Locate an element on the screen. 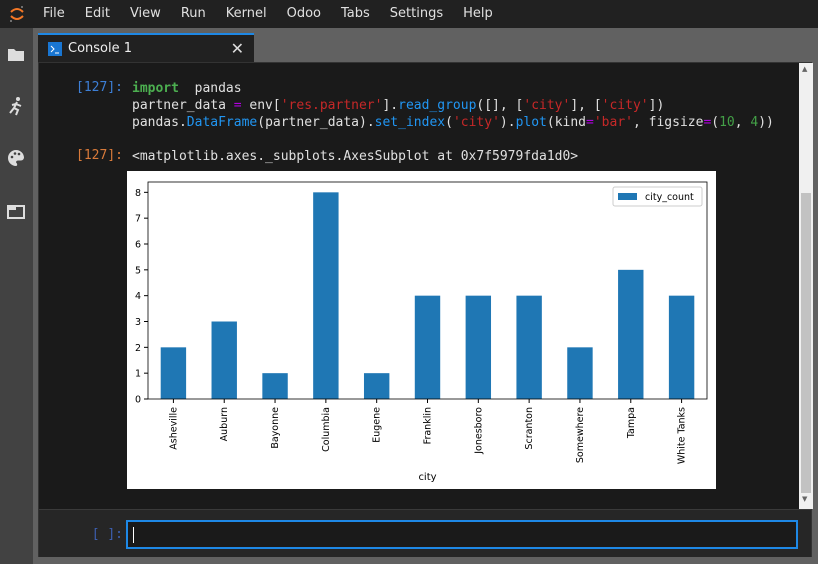 Image resolution: width=818 pixels, height=564 pixels. code-token: pandas is located at coordinates (210, 88).